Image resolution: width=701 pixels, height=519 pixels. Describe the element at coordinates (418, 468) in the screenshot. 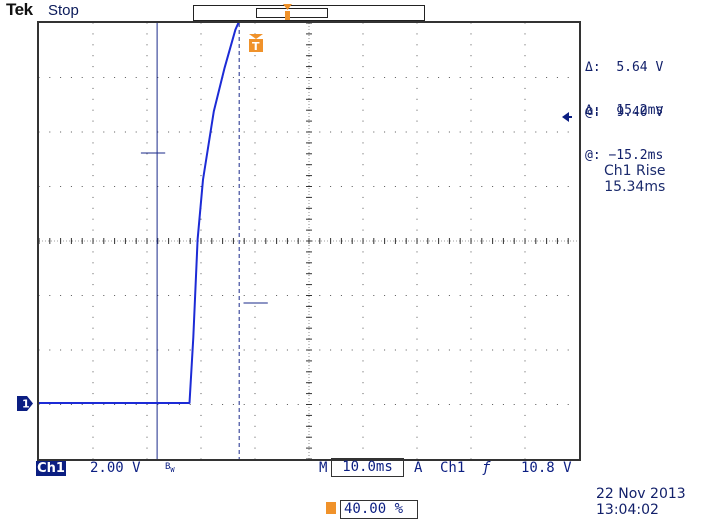

I see `acquisition-mode: A` at that location.